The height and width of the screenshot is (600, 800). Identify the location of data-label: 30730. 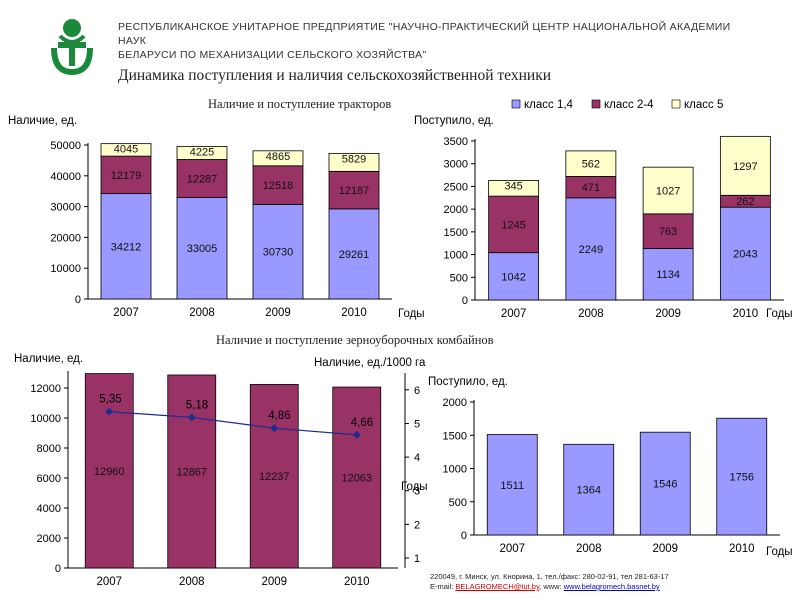
(278, 253).